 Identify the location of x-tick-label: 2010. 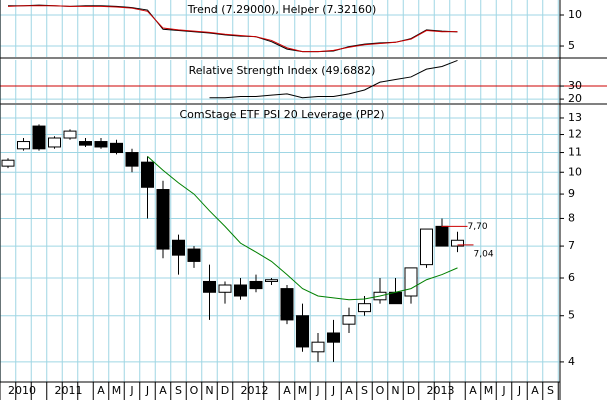
(22, 390).